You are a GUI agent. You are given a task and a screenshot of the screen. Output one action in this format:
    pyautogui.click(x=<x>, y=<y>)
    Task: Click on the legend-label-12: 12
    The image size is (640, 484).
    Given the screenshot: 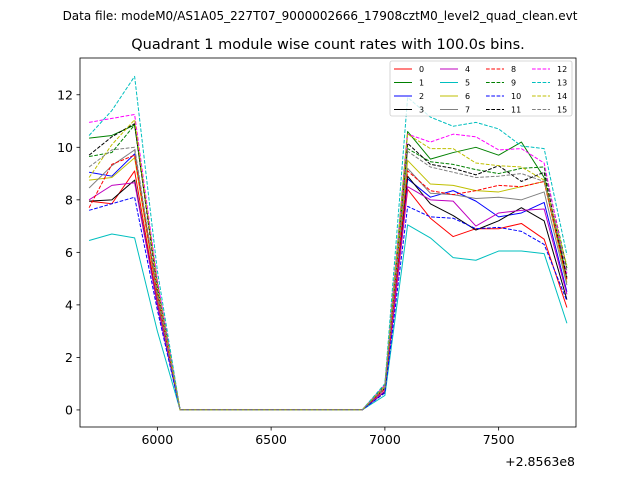 What is the action you would take?
    pyautogui.click(x=562, y=69)
    